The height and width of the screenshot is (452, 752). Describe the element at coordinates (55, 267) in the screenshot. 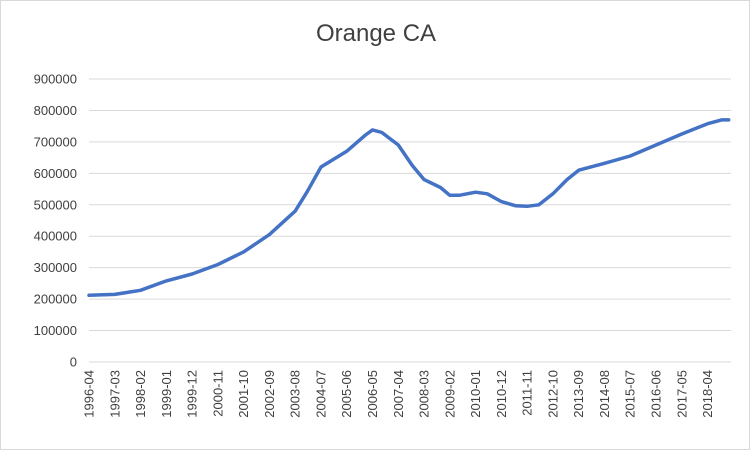

I see `y-tick-label: 300000` at that location.